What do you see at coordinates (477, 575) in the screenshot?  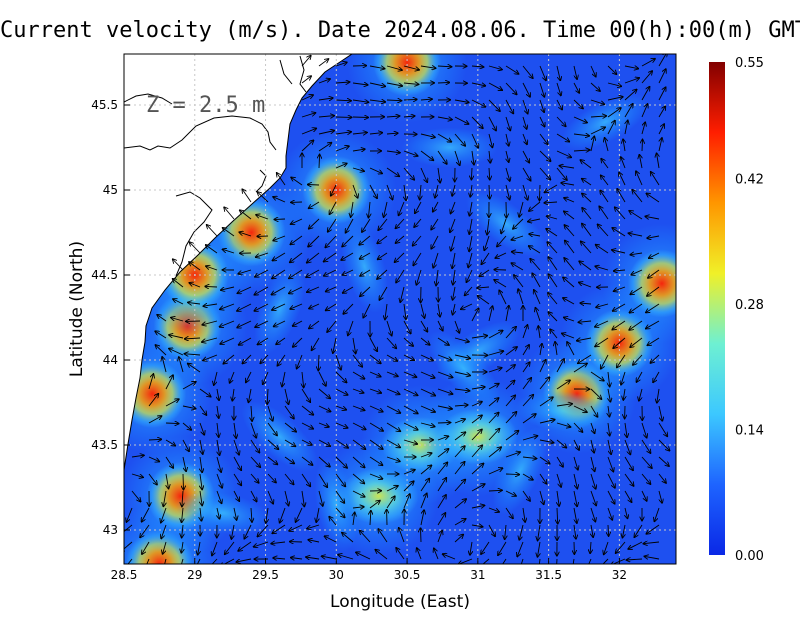 I see `x-tick-label: 31` at bounding box center [477, 575].